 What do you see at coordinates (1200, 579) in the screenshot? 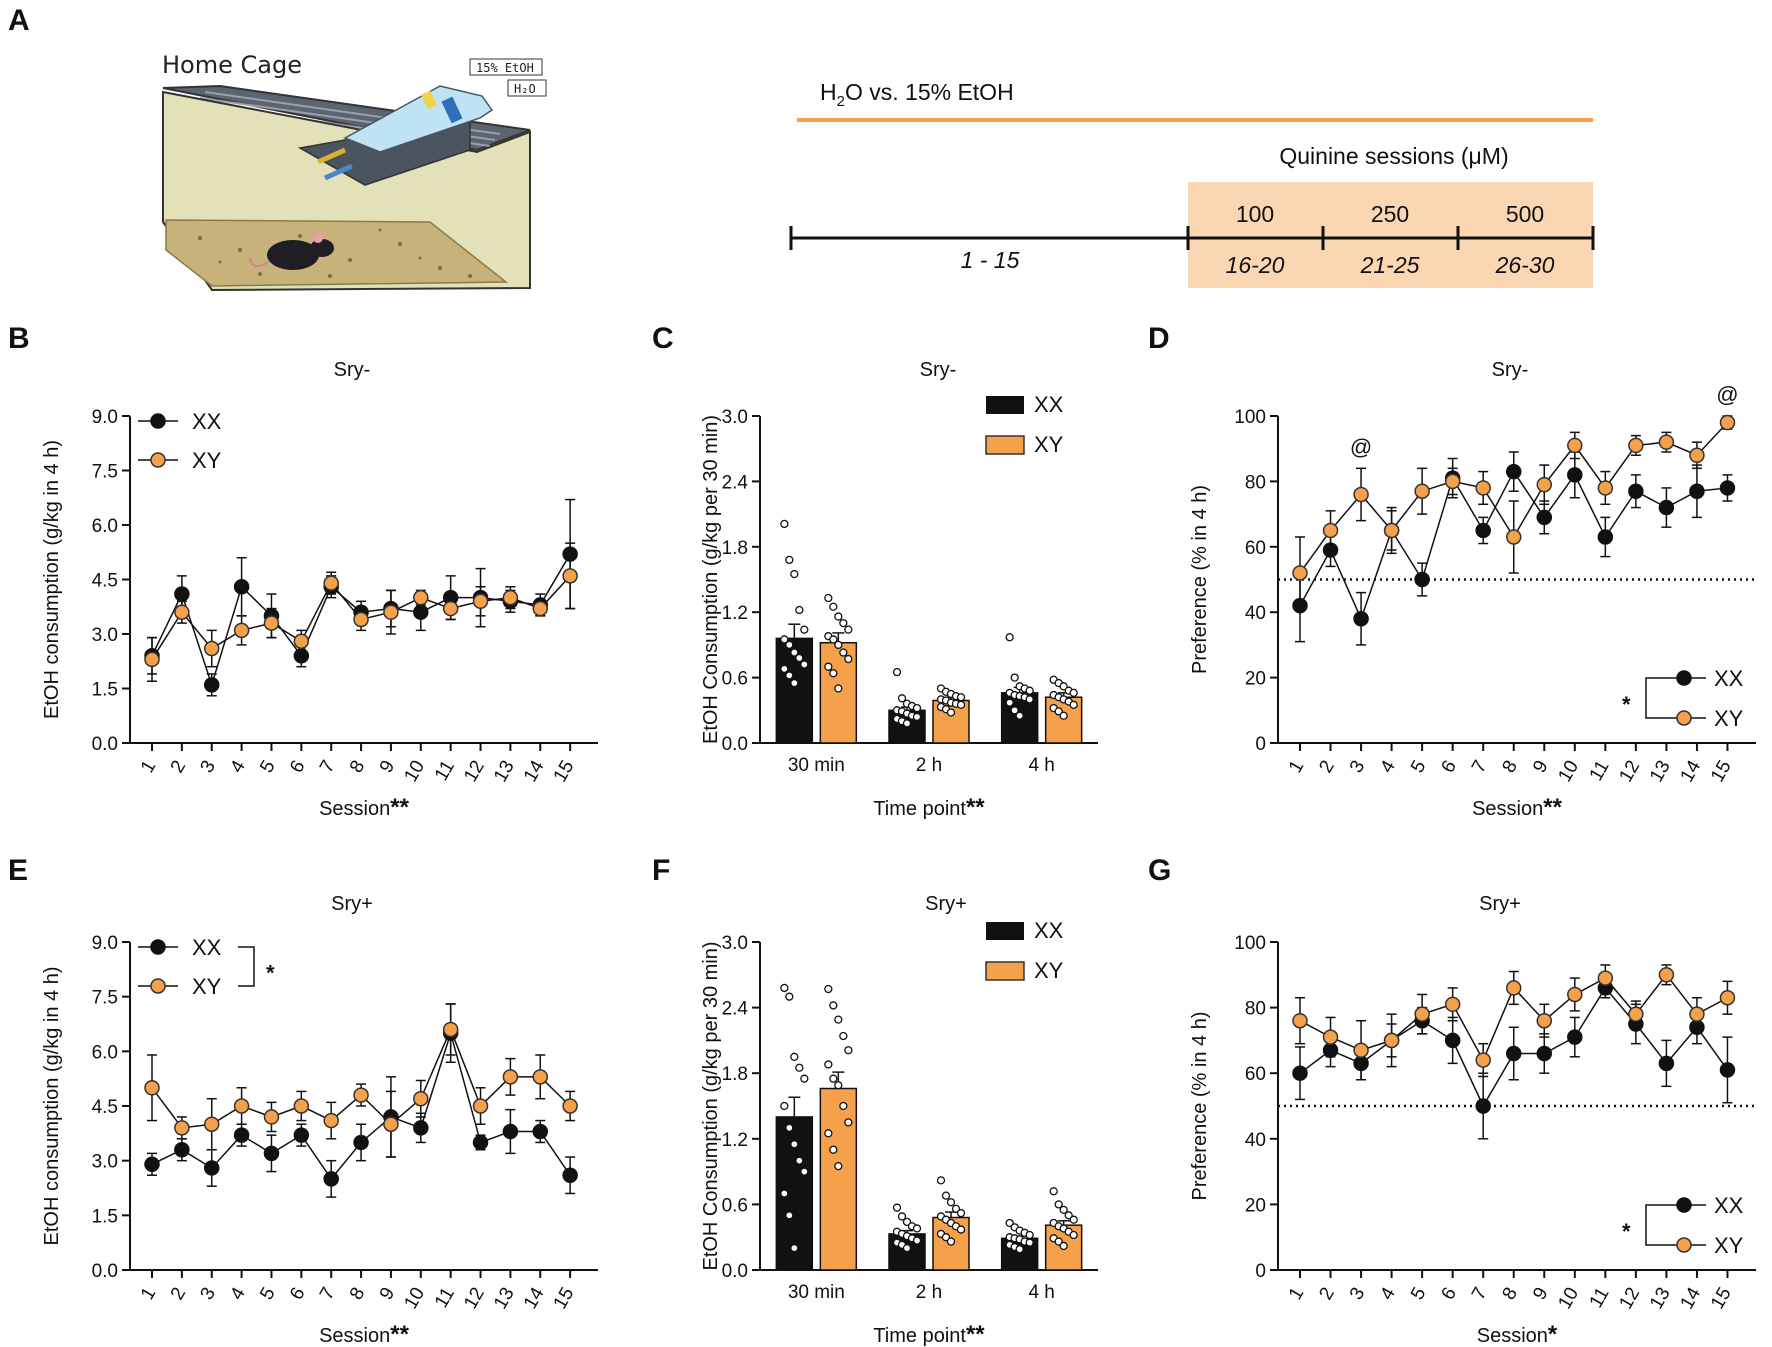
I see `y-axis-label: Preference (% in 4 h)` at bounding box center [1200, 579].